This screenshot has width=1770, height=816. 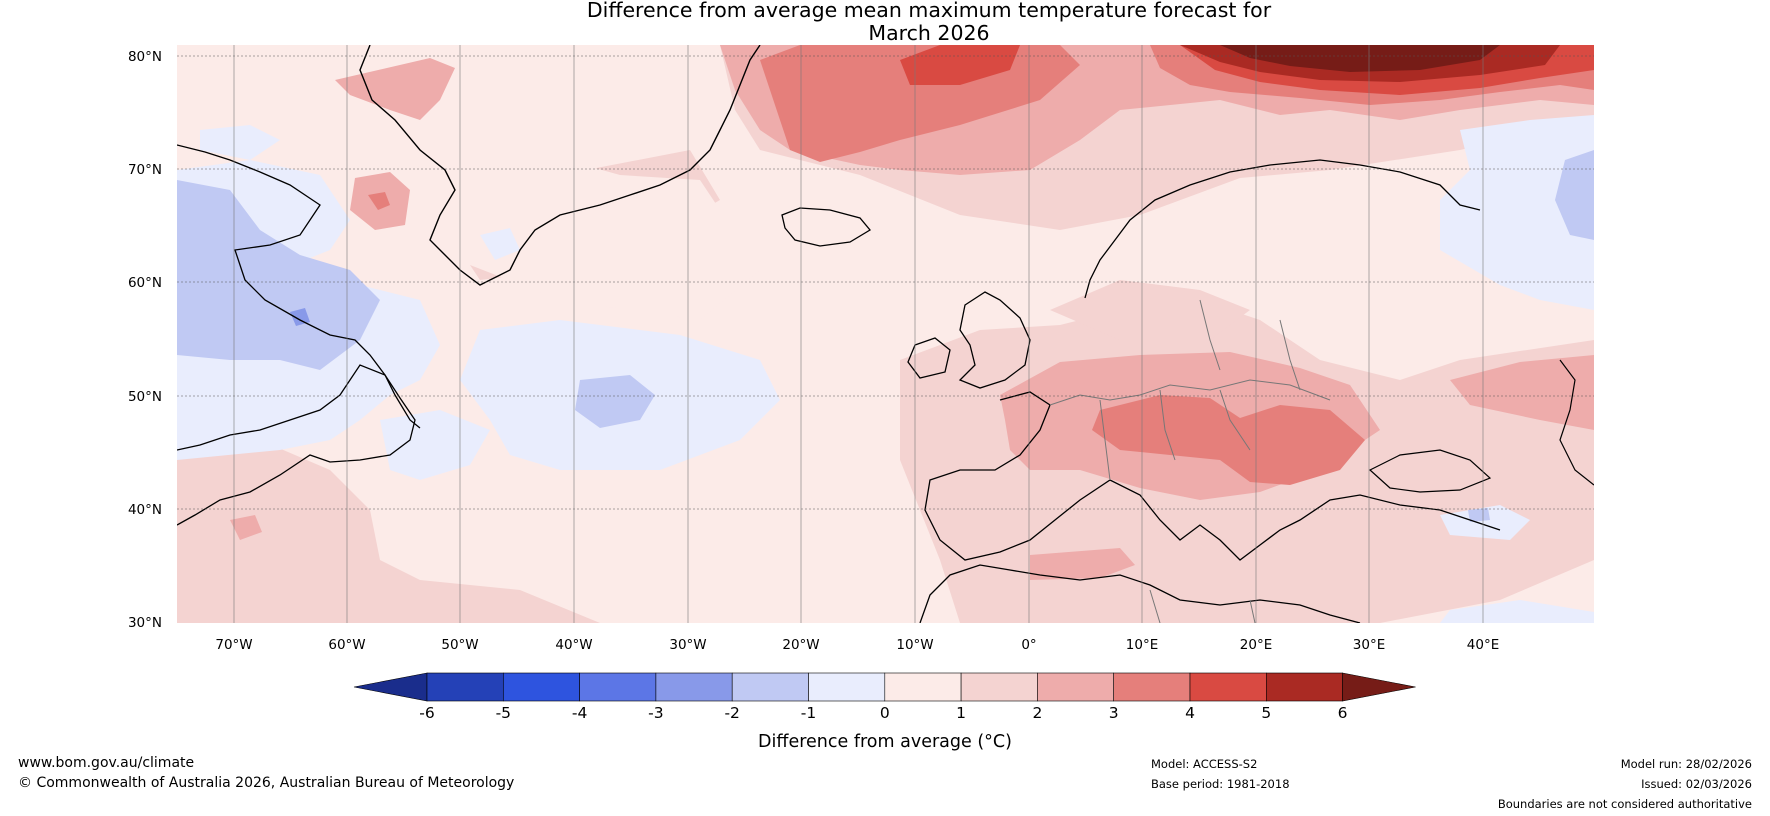 What do you see at coordinates (1140, 593) in the screenshot?
I see `africa-coastline` at bounding box center [1140, 593].